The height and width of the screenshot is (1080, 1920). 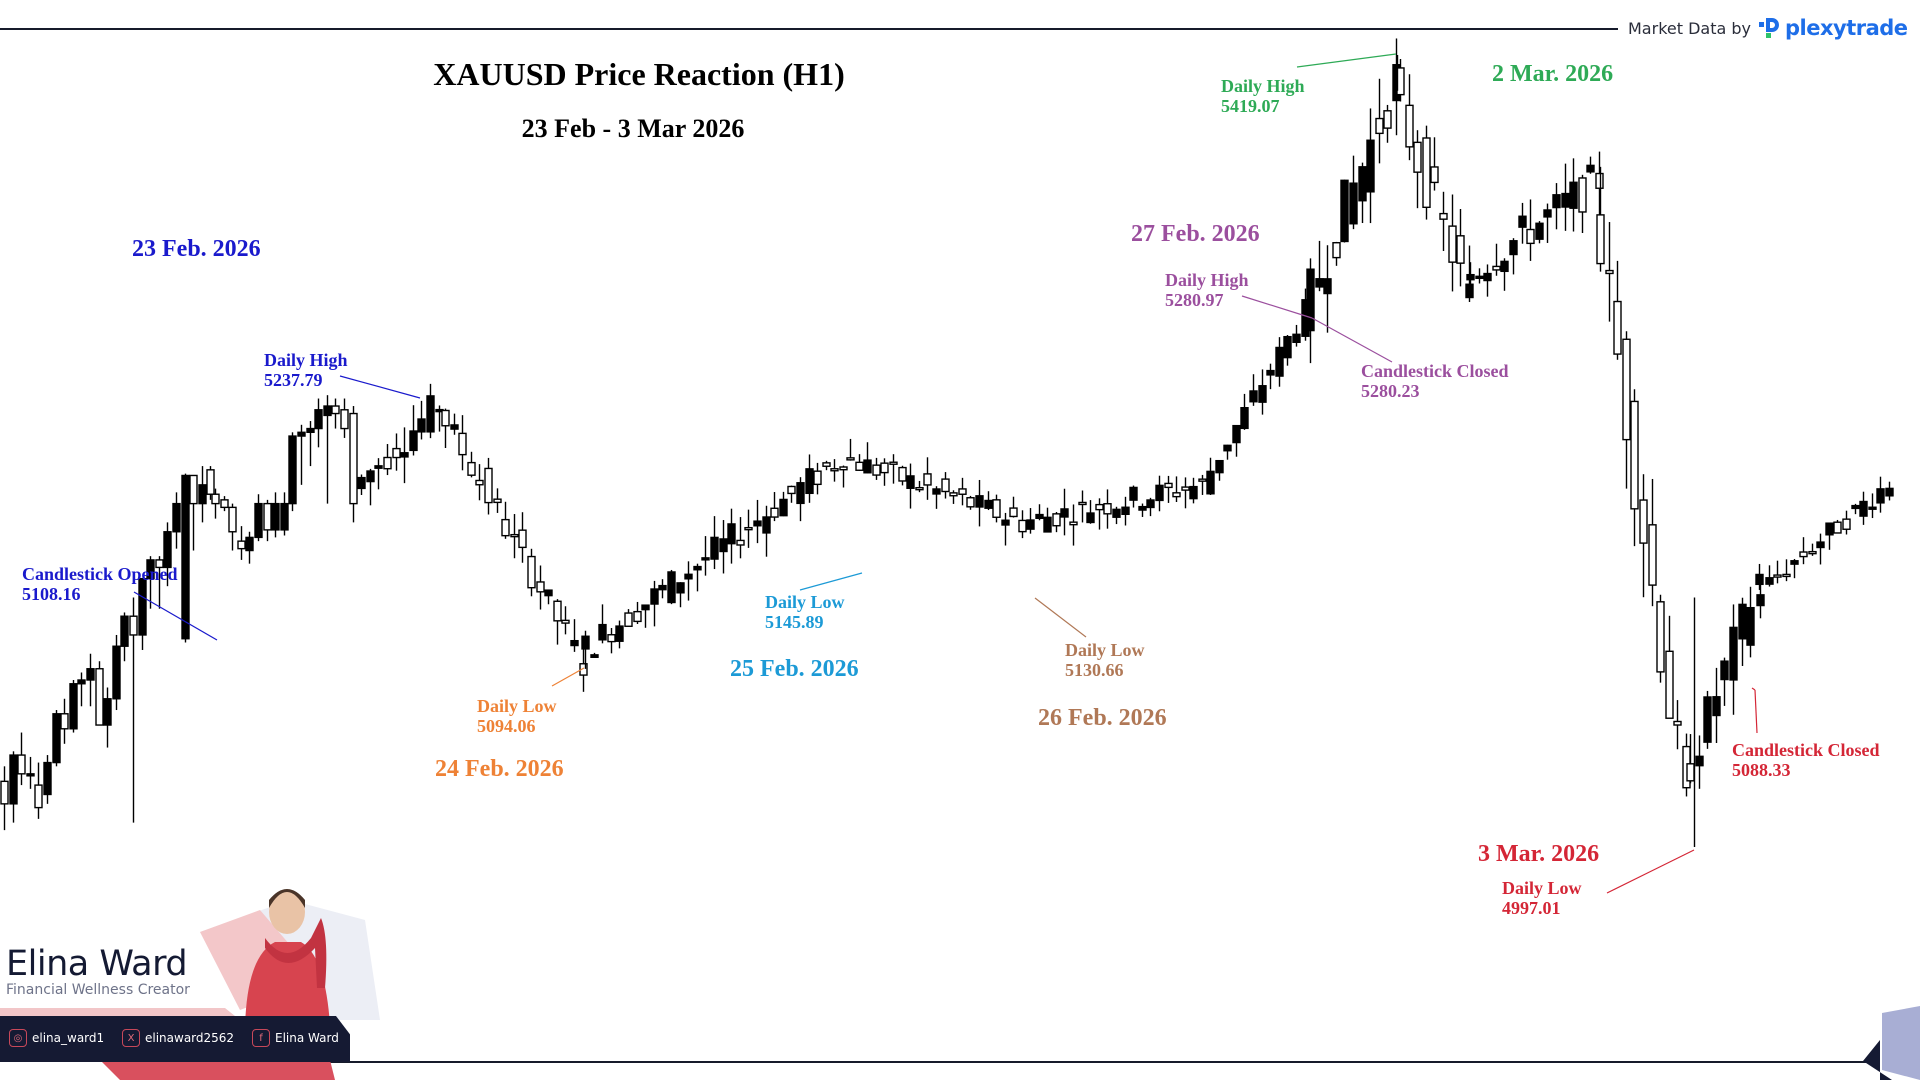 I want to click on annotation-mar2-high: Daily High 5419.07, so click(x=1263, y=96).